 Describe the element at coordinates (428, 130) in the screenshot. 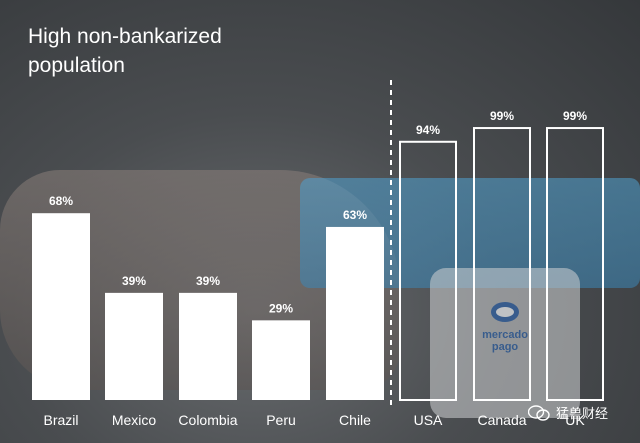

I see `value-label-usa: 94%` at that location.